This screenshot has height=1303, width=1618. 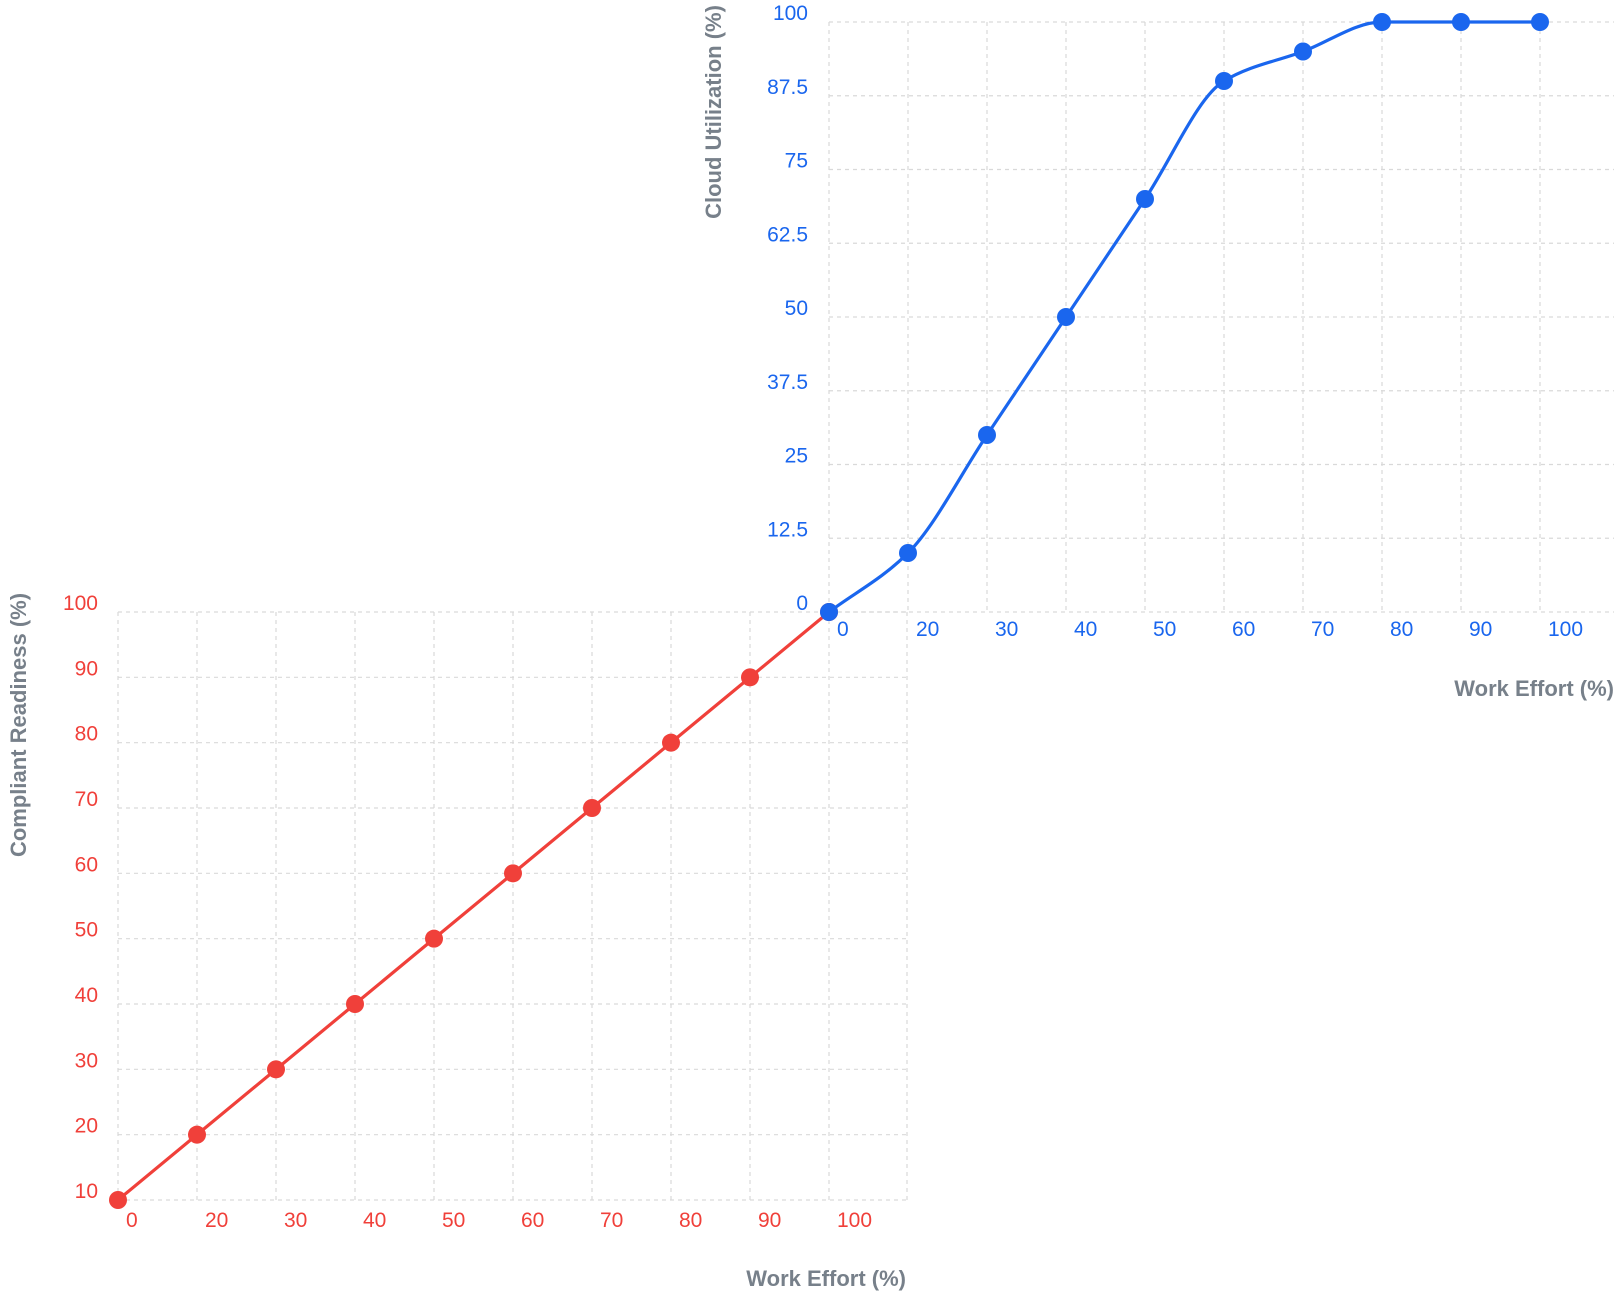 I want to click on cloud-utilization-y-axis-title: Cloud Utilization (%), so click(x=713, y=112).